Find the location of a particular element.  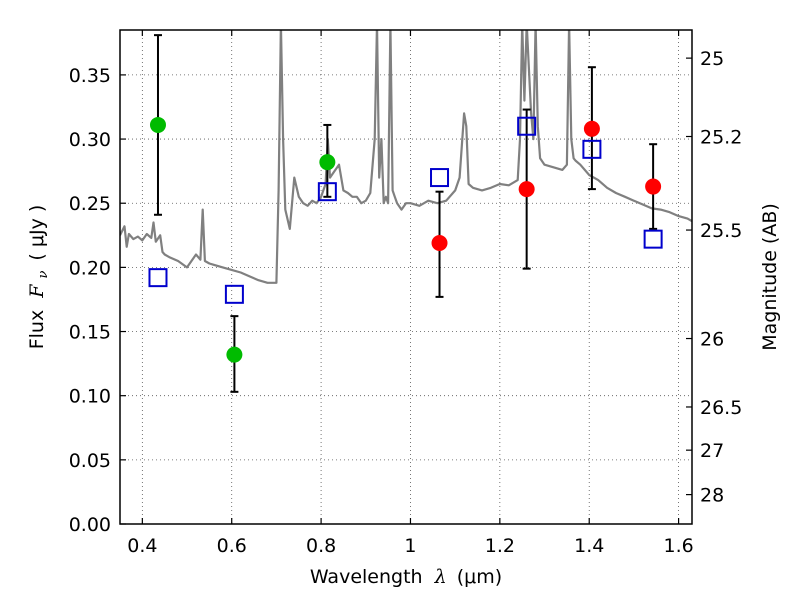

right-tick-label: 25 is located at coordinates (712, 59).